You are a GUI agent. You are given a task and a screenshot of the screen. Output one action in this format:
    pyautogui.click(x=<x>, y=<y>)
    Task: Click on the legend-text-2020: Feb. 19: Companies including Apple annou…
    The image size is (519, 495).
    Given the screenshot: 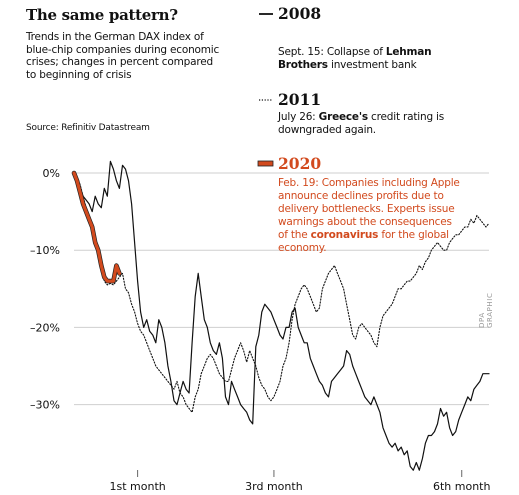 What is the action you would take?
    pyautogui.click(x=369, y=215)
    